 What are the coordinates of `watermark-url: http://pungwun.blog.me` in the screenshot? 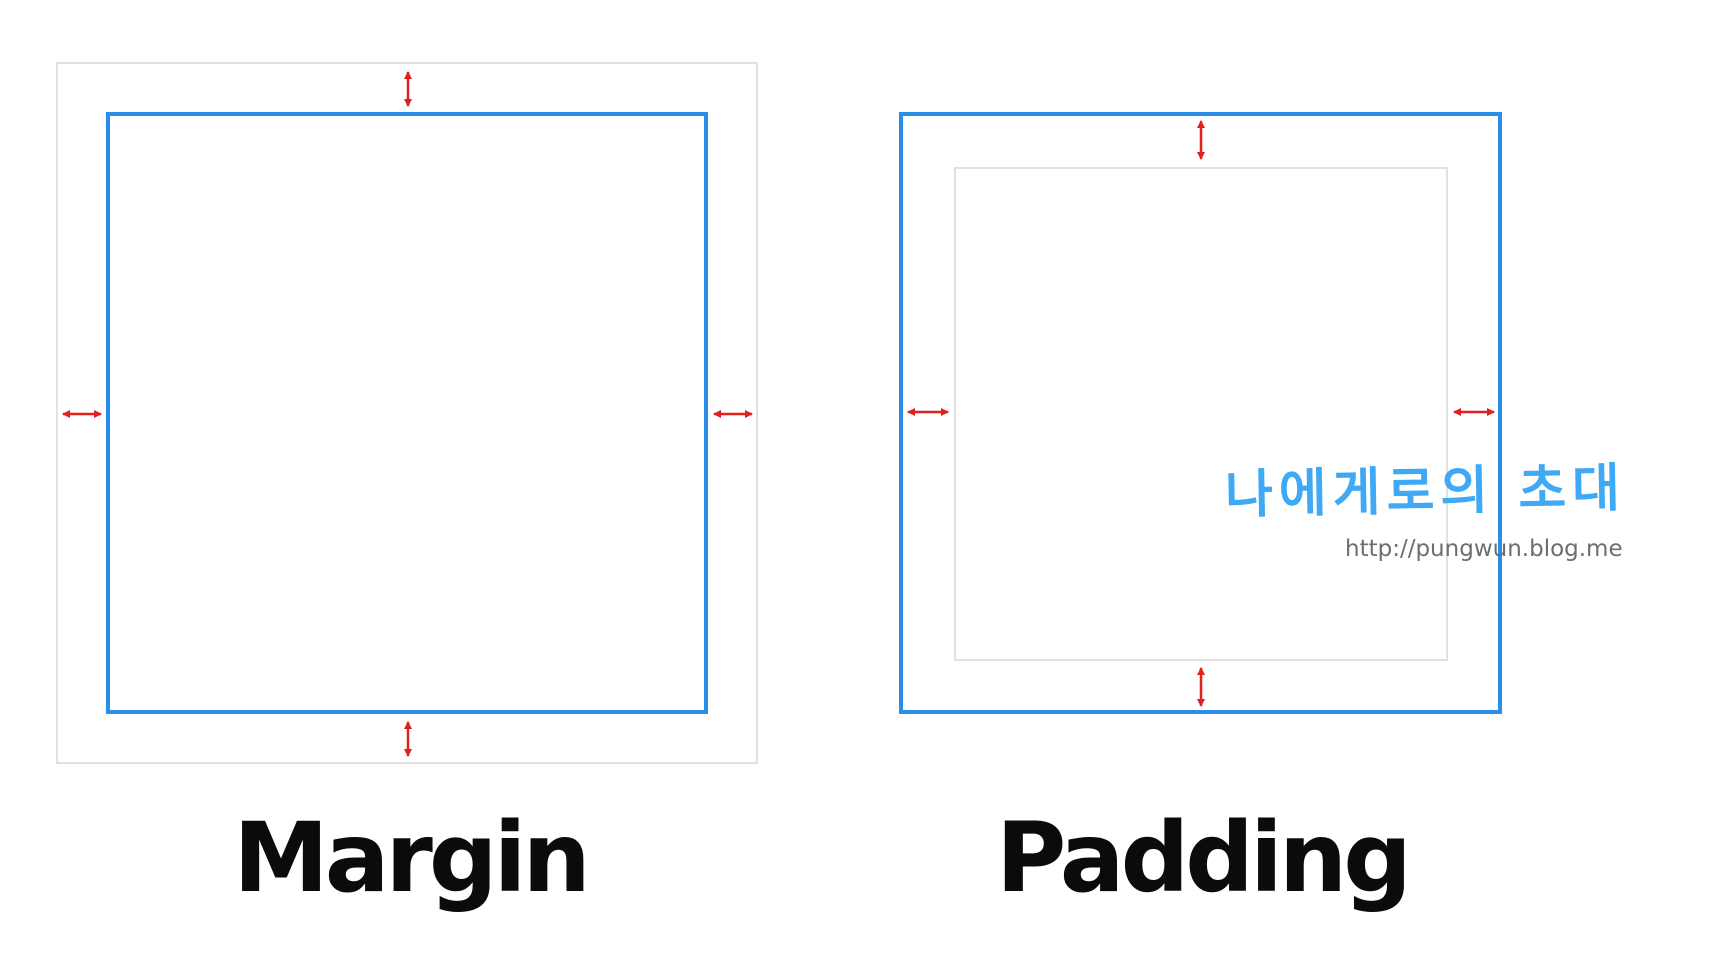 It's located at (1484, 549).